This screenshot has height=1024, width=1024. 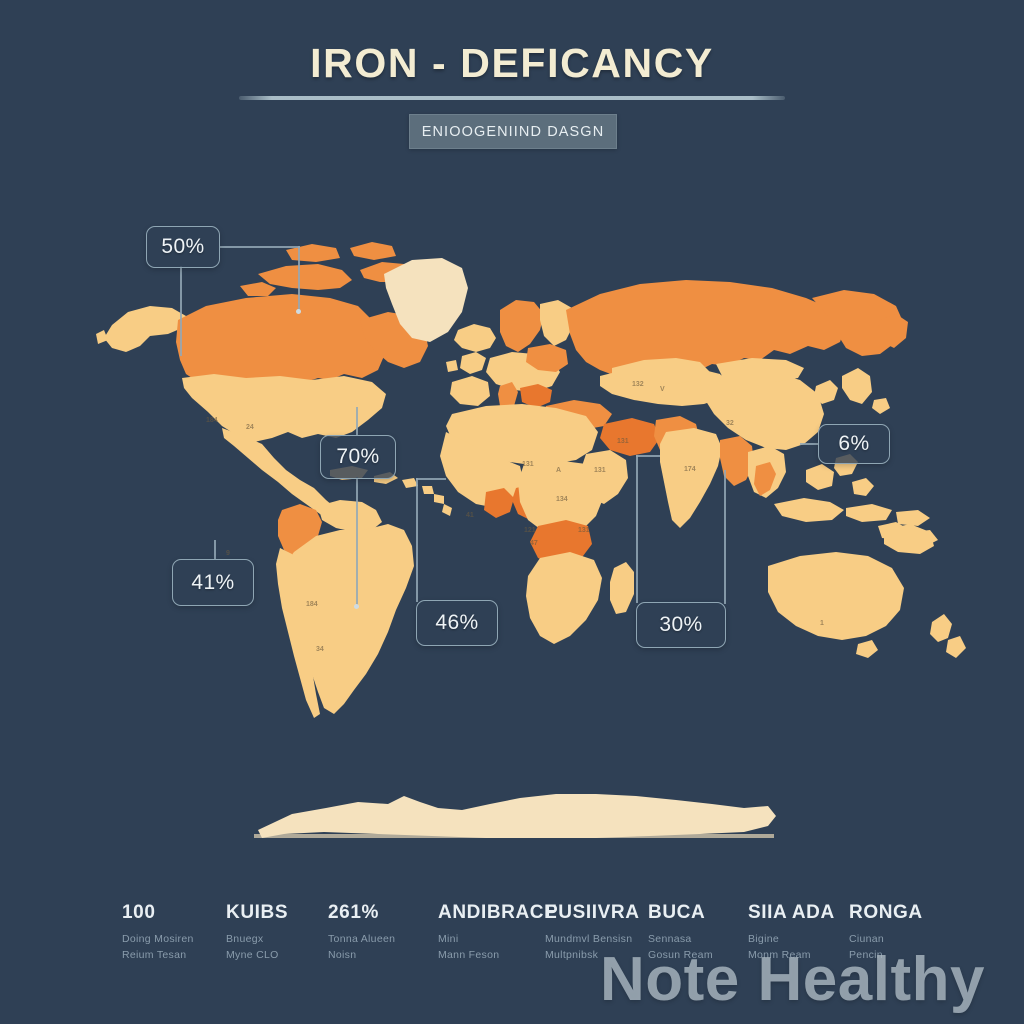 What do you see at coordinates (522, 326) in the screenshot?
I see `region-scandinavia` at bounding box center [522, 326].